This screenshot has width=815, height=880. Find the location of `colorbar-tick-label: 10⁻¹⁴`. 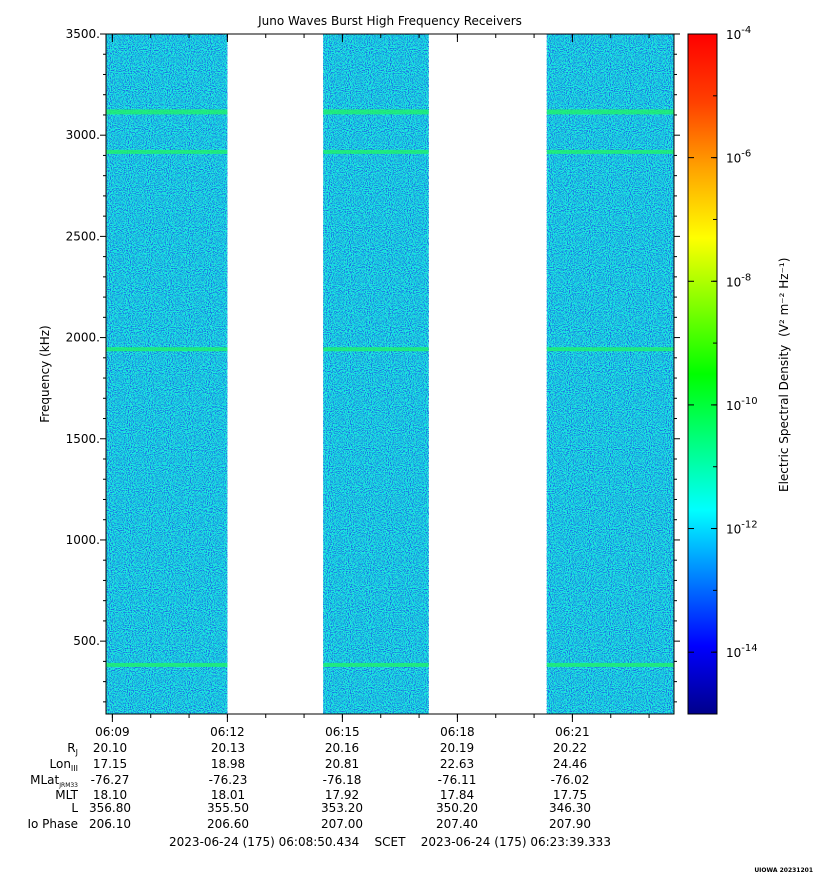

colorbar-tick-label: 10⁻¹⁴ is located at coordinates (742, 651).